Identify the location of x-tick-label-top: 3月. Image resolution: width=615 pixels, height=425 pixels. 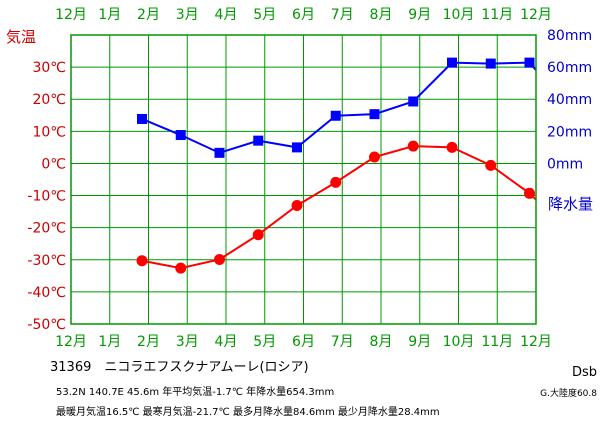
(187, 15).